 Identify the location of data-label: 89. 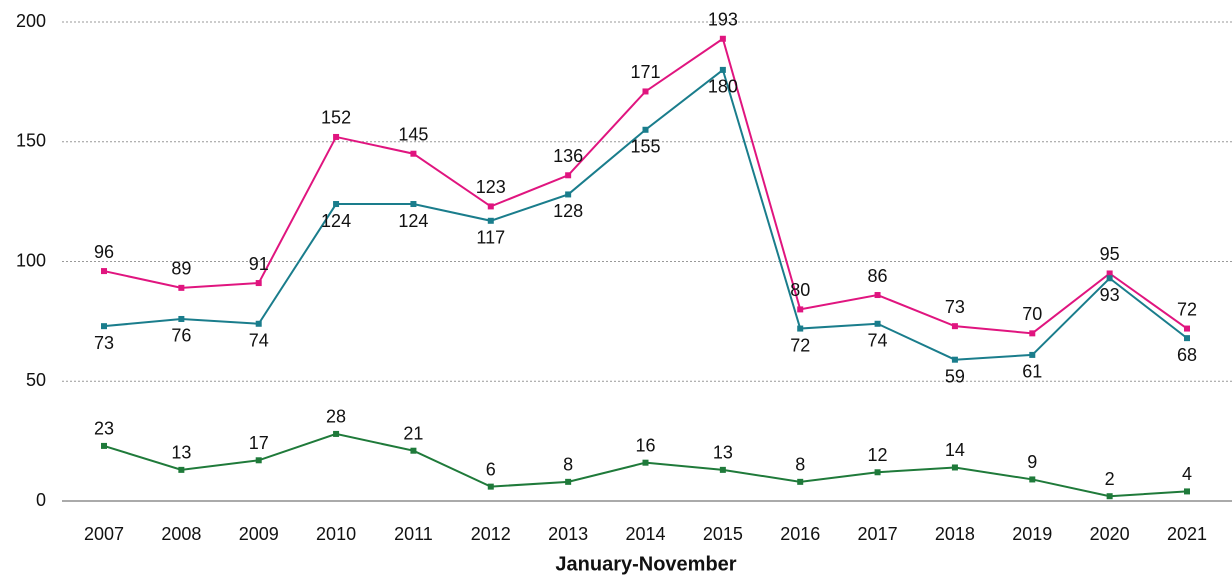
(181, 269).